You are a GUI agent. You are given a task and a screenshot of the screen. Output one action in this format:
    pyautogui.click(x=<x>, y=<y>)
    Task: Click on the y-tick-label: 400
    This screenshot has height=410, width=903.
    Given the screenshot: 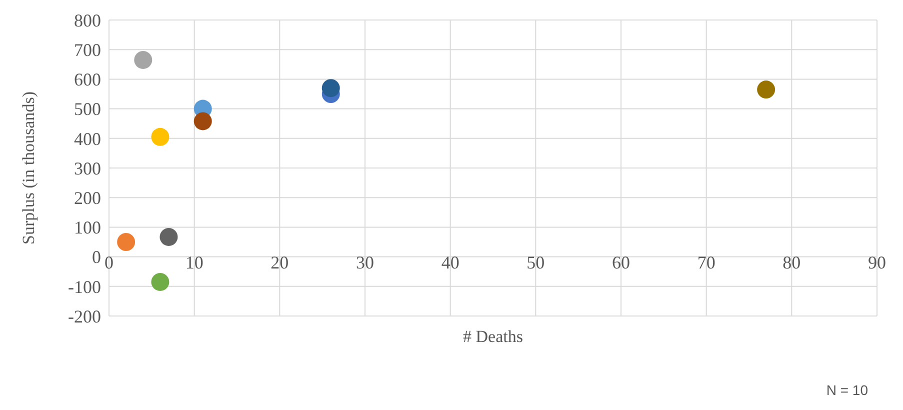 What is the action you would take?
    pyautogui.click(x=87, y=138)
    